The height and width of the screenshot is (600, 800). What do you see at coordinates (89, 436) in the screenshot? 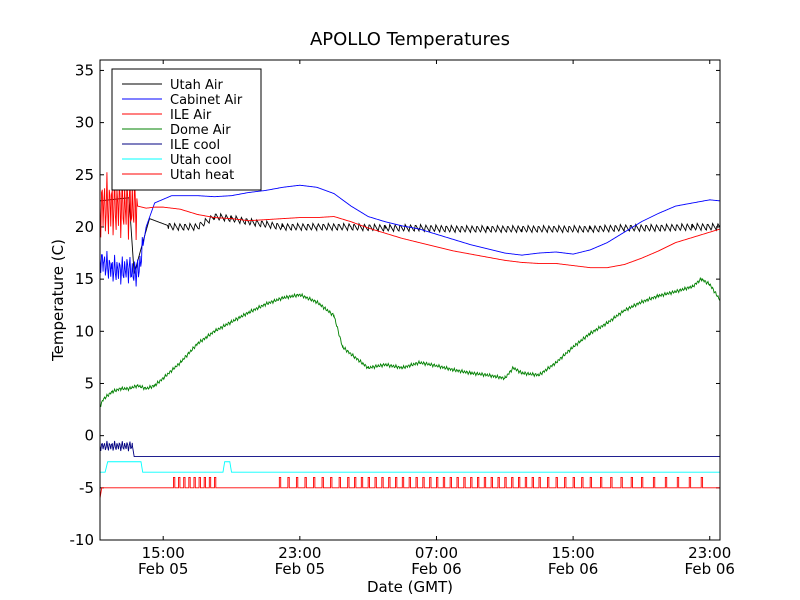
I see `y-tick-label: 0` at bounding box center [89, 436].